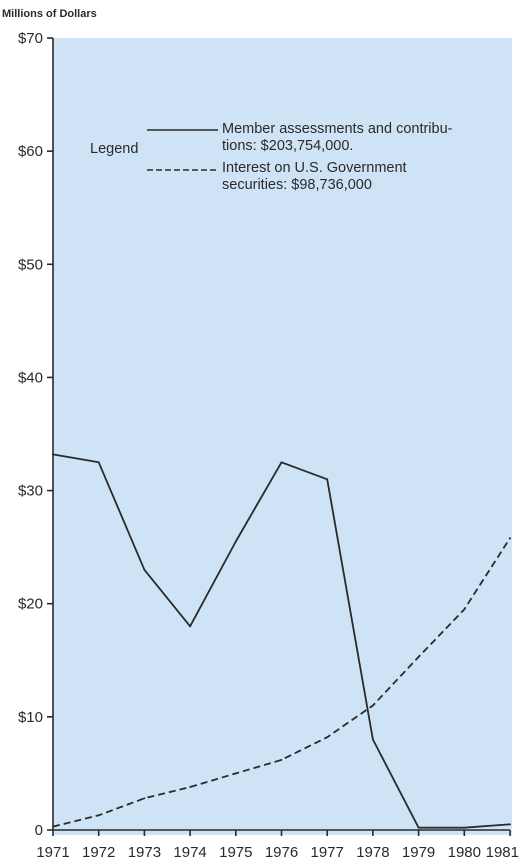 The width and height of the screenshot is (520, 865). What do you see at coordinates (337, 129) in the screenshot?
I see `legend-entry-text: Member assessments and contribu-` at bounding box center [337, 129].